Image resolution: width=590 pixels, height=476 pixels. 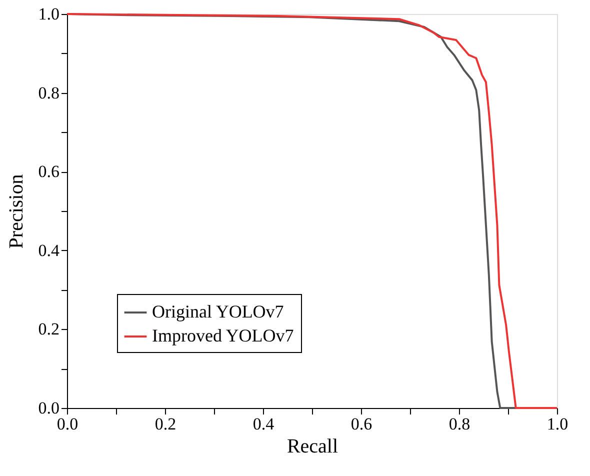 I want to click on x-tick-label: 0.0, so click(x=67, y=424).